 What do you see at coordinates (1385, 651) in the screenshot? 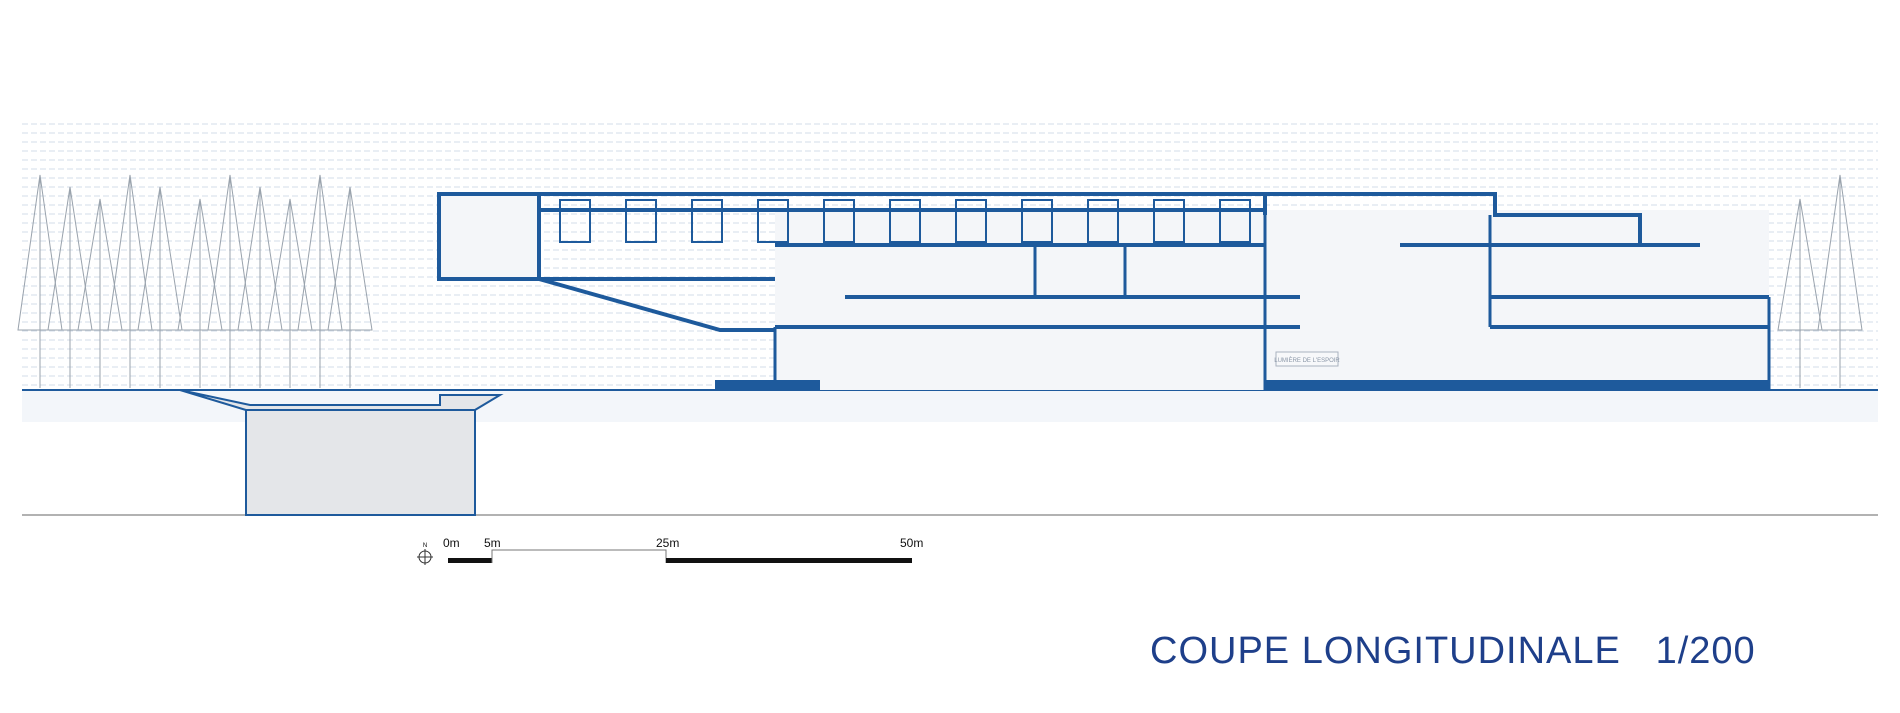
I see `title-text: COUPE LONGITUDINALE` at bounding box center [1385, 651].